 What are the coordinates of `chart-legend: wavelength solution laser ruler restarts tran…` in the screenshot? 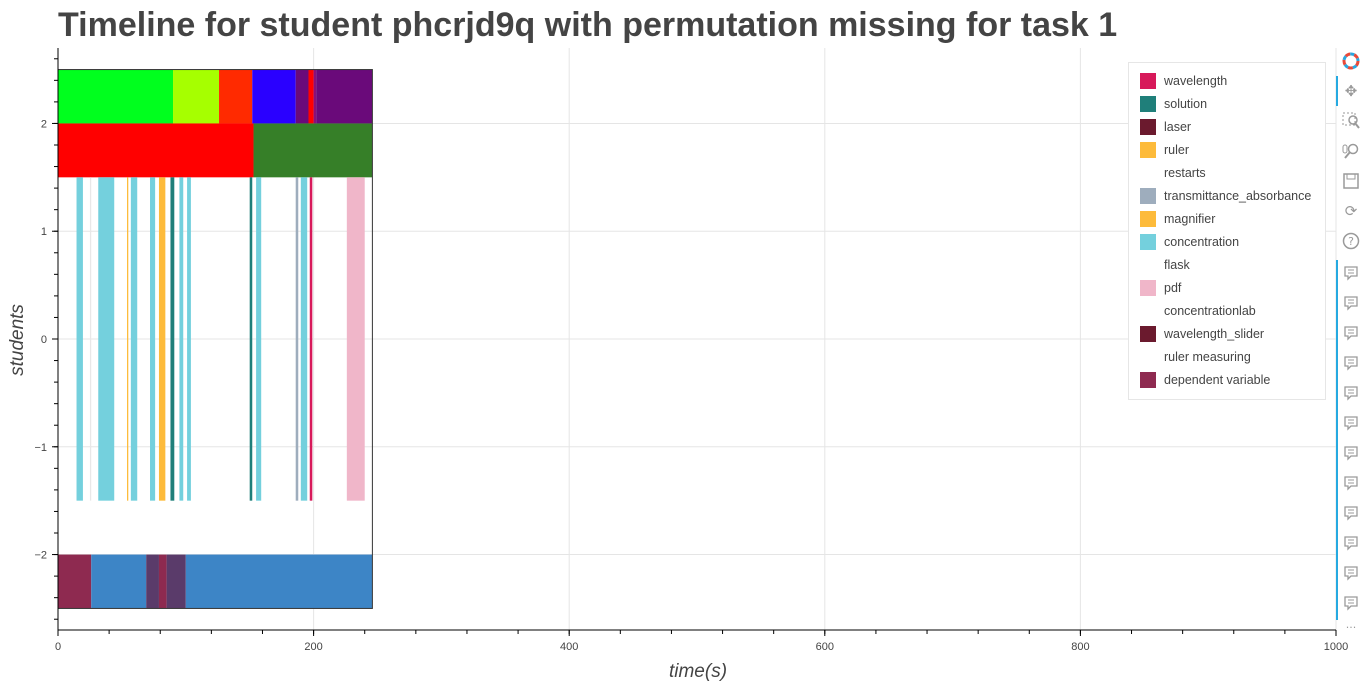 It's located at (1227, 231).